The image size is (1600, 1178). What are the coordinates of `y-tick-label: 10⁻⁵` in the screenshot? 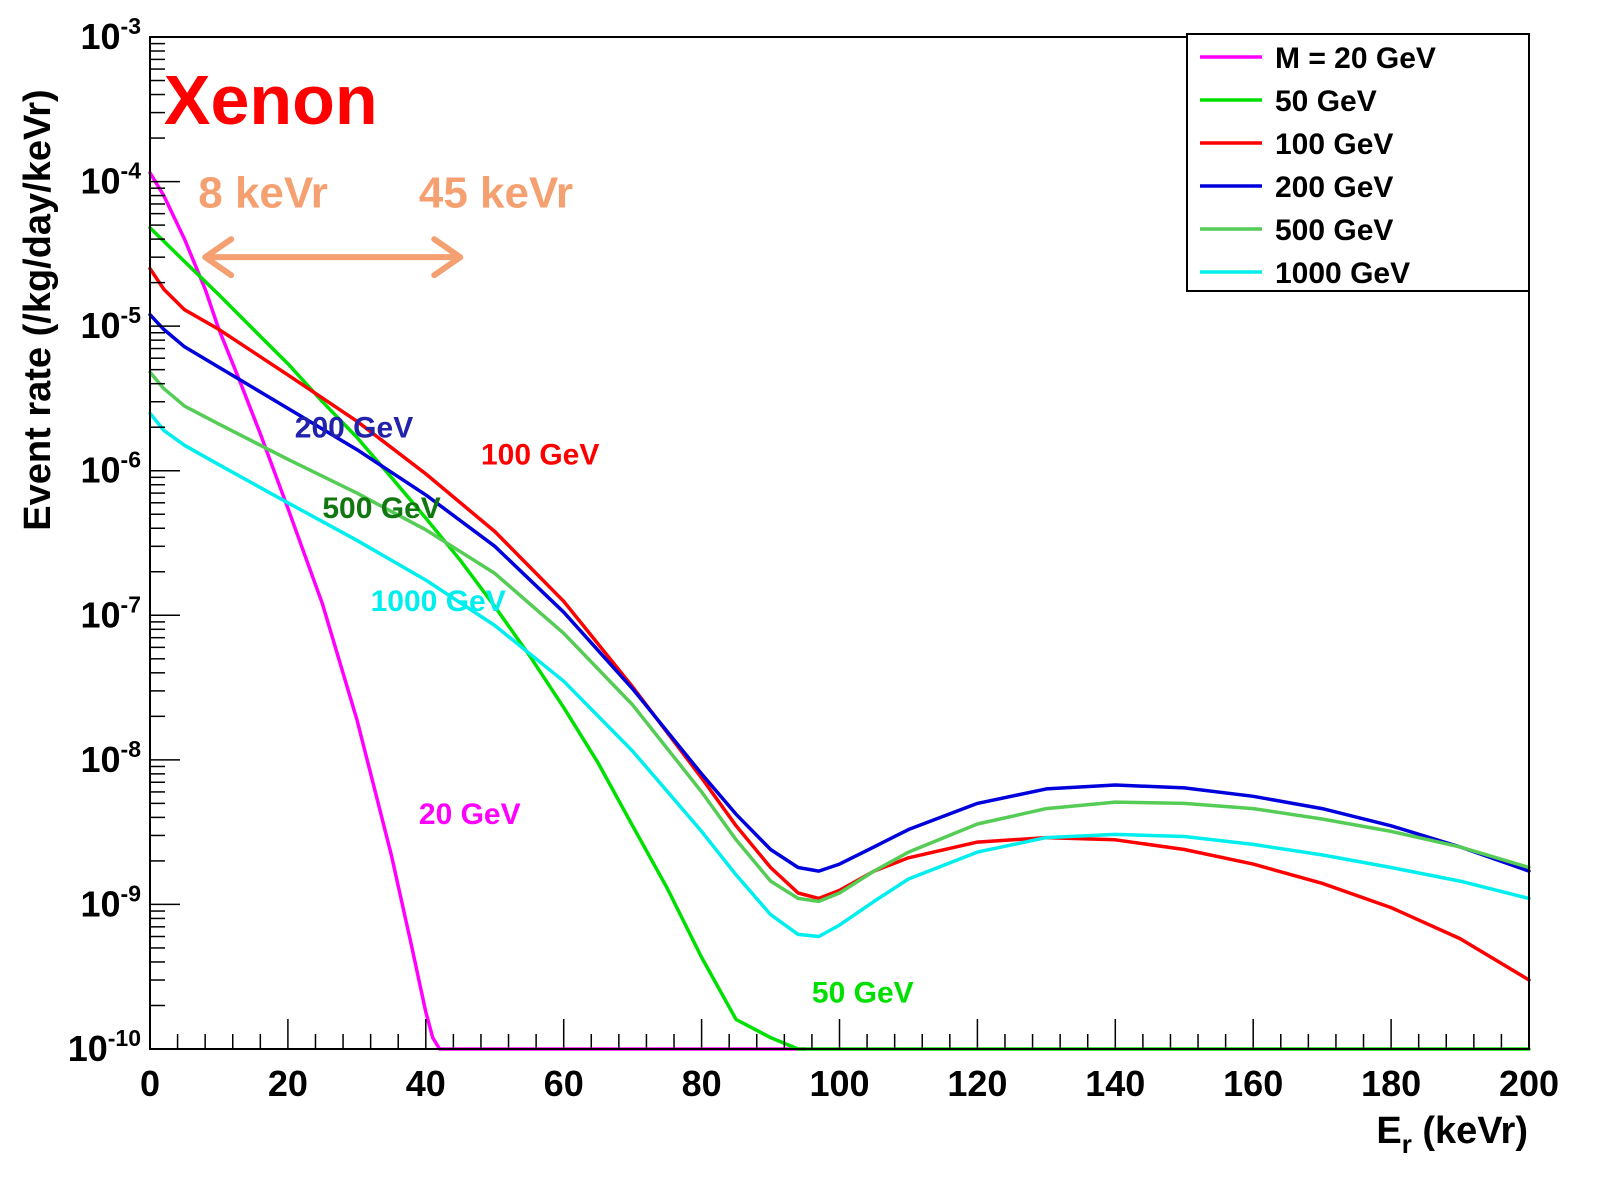 It's located at (111, 324).